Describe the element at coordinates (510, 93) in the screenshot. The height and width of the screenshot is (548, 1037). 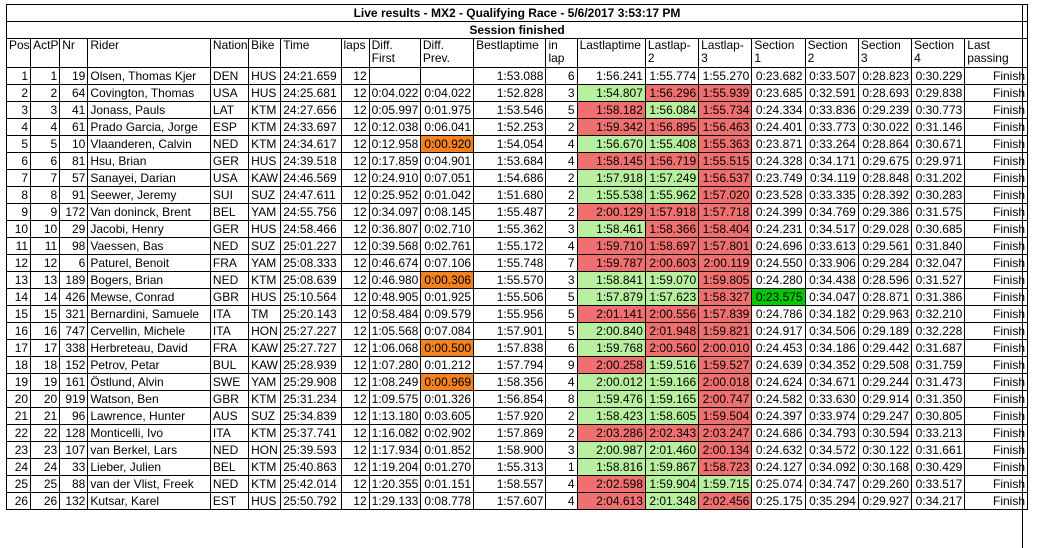
I see `cell-best: 1:52.828` at that location.